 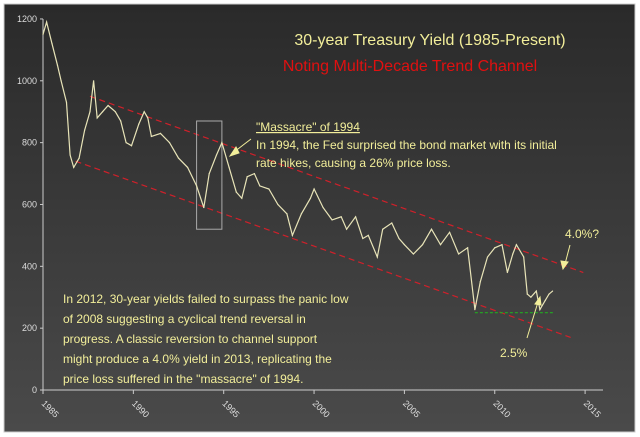 What do you see at coordinates (29, 266) in the screenshot?
I see `y-tick-label: 400` at bounding box center [29, 266].